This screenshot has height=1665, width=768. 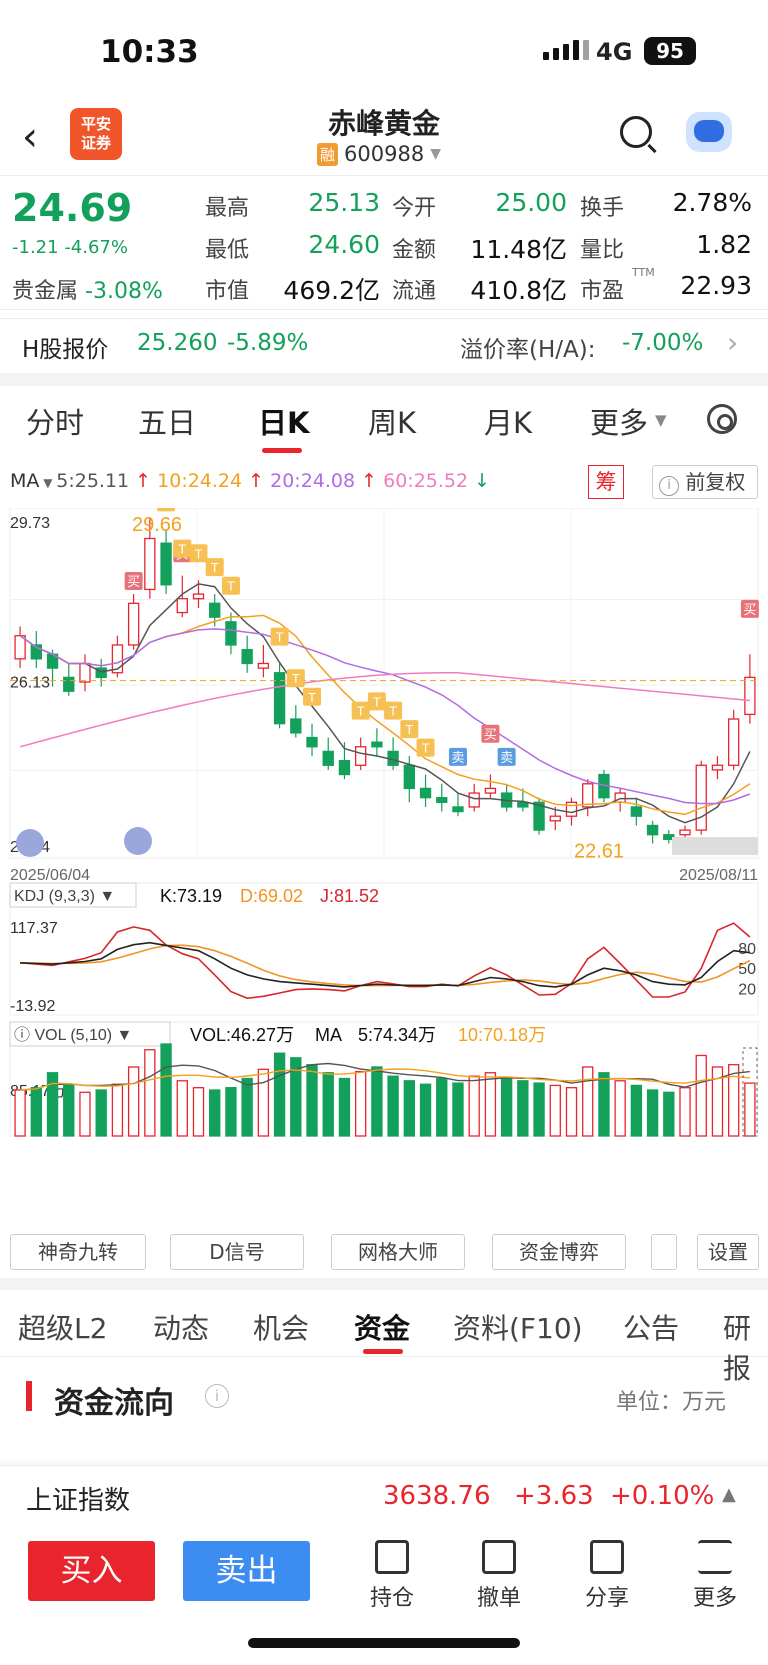 What do you see at coordinates (55, 423) in the screenshot?
I see `tab-period-0: 分时` at bounding box center [55, 423].